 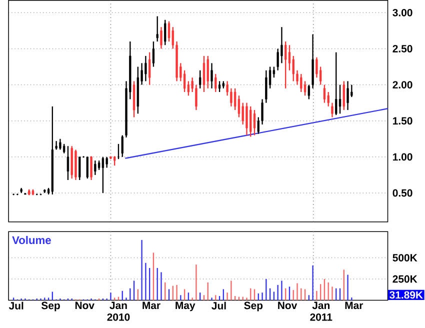 What do you see at coordinates (402, 13) in the screenshot?
I see `y-tick-label: 3.00` at bounding box center [402, 13].